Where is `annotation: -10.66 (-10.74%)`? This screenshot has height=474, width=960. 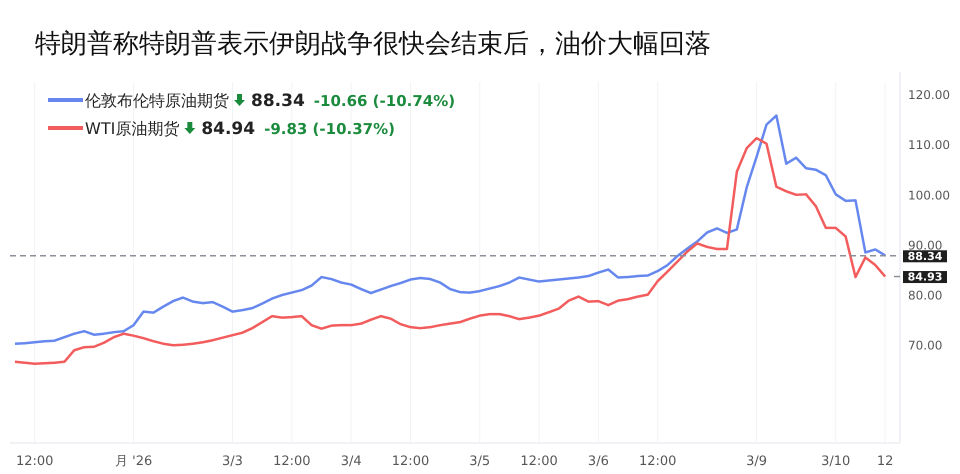
annotation: -10.66 (-10.74%) is located at coordinates (385, 101).